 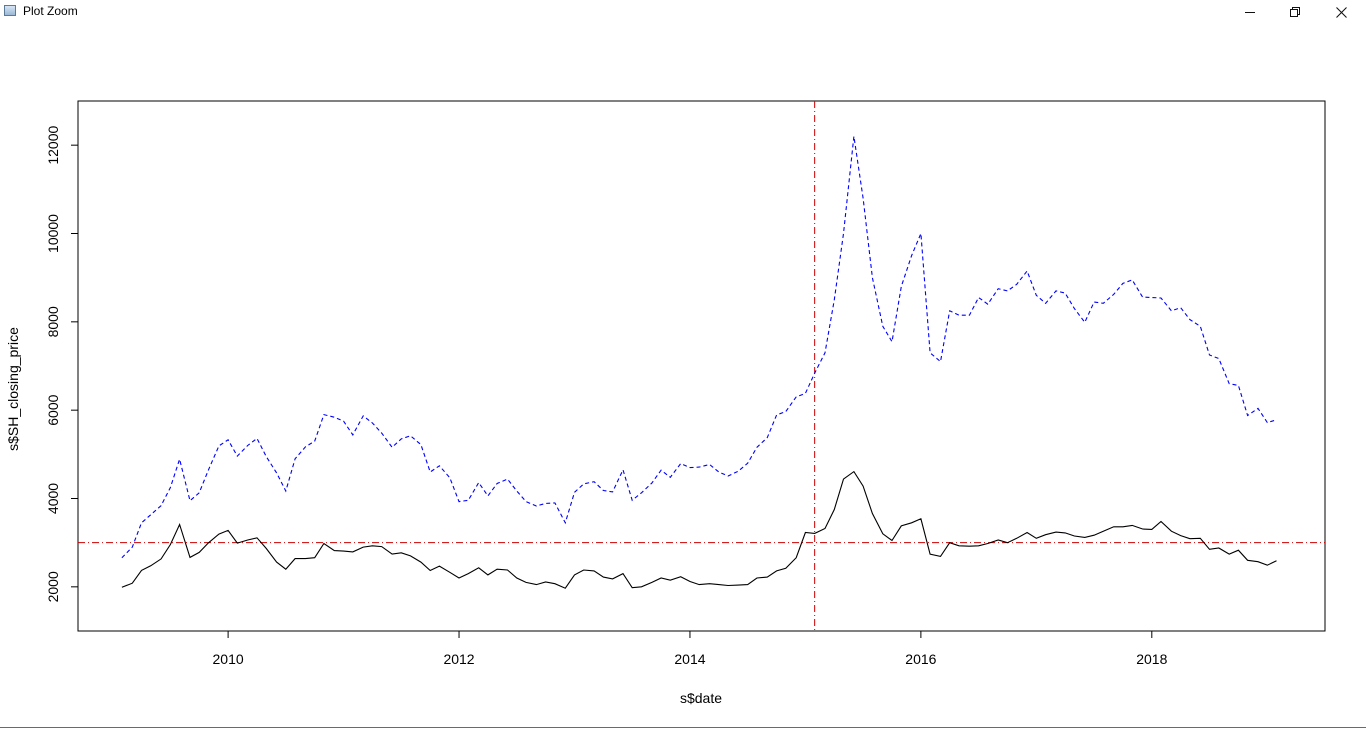 What do you see at coordinates (228, 659) in the screenshot?
I see `x-tick-label: 2010` at bounding box center [228, 659].